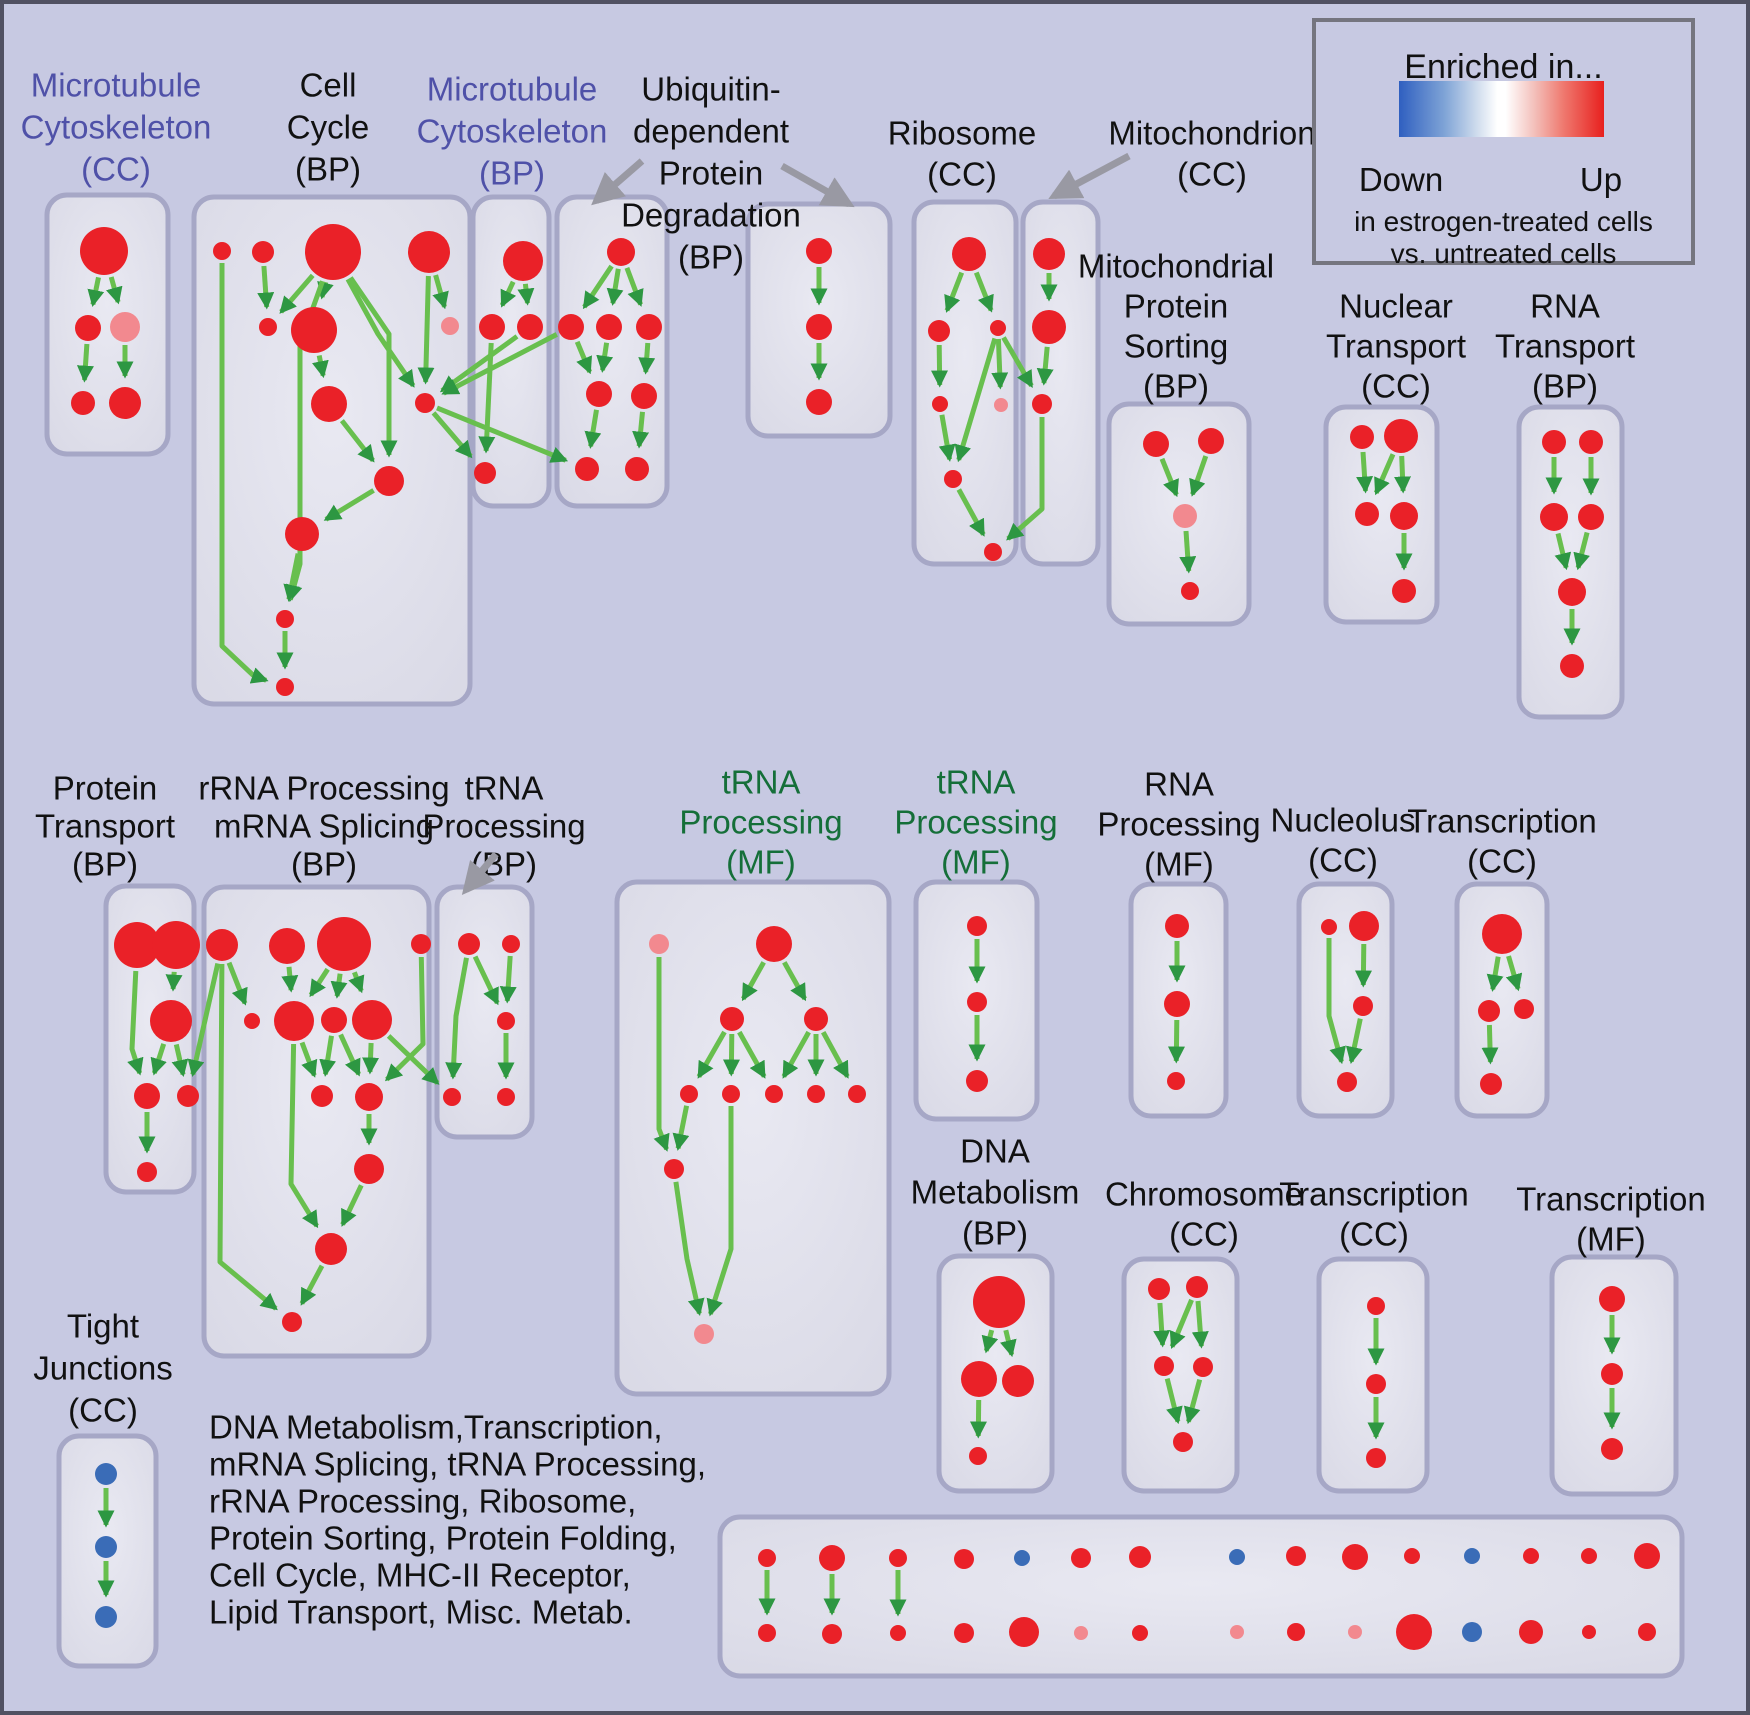 The width and height of the screenshot is (1750, 1715). Describe the element at coordinates (760, 822) in the screenshot. I see `cluster-label-trna-processing-mf-large: Processing` at that location.